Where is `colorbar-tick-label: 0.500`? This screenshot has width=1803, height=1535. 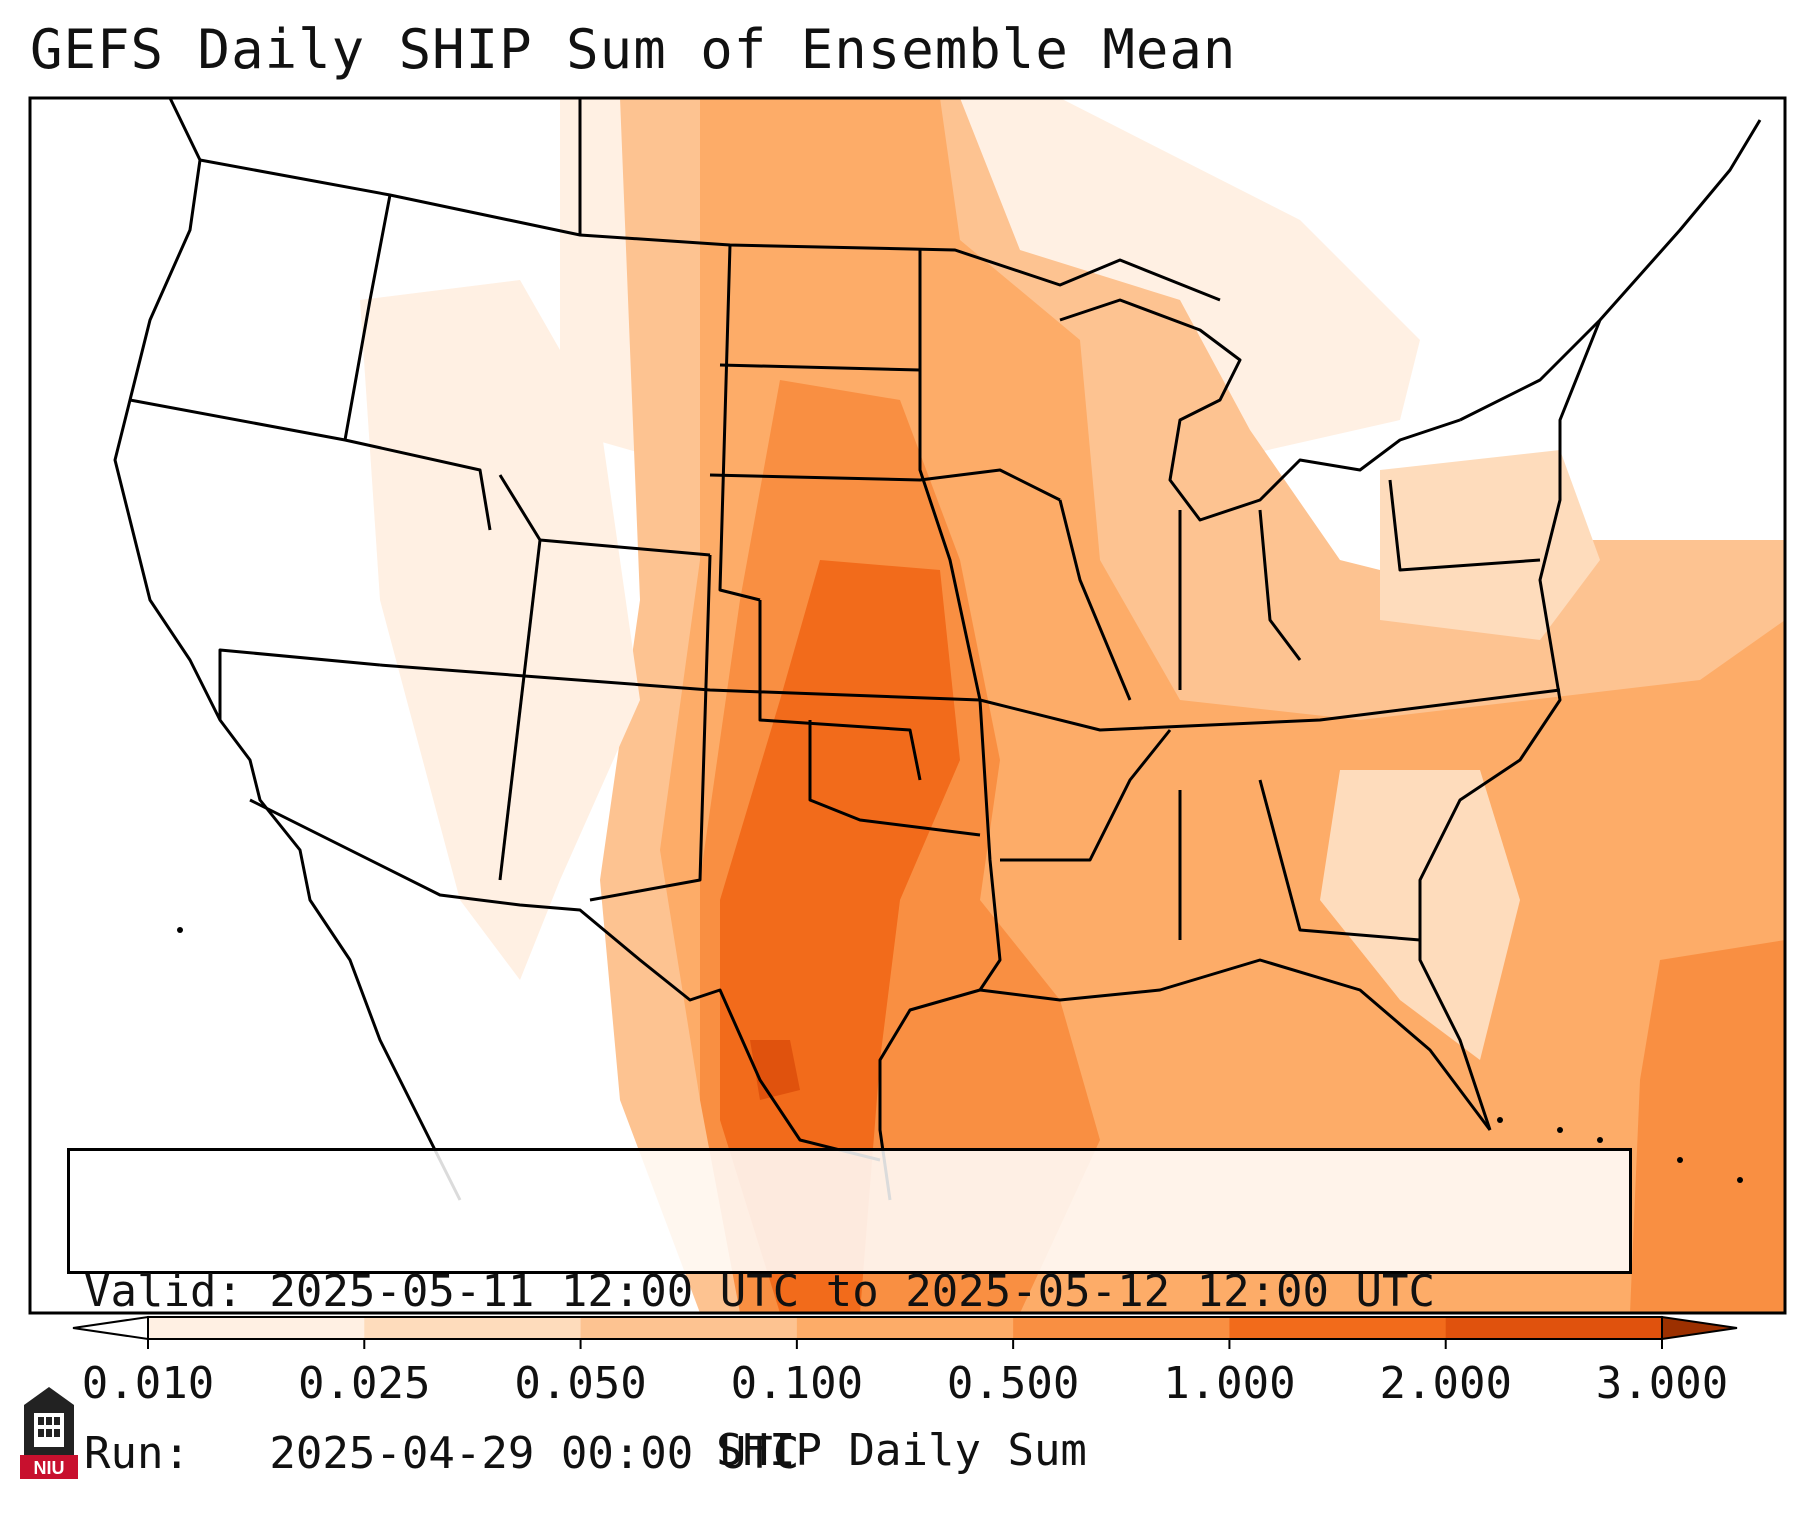 colorbar-tick-label: 0.500 is located at coordinates (1013, 1383).